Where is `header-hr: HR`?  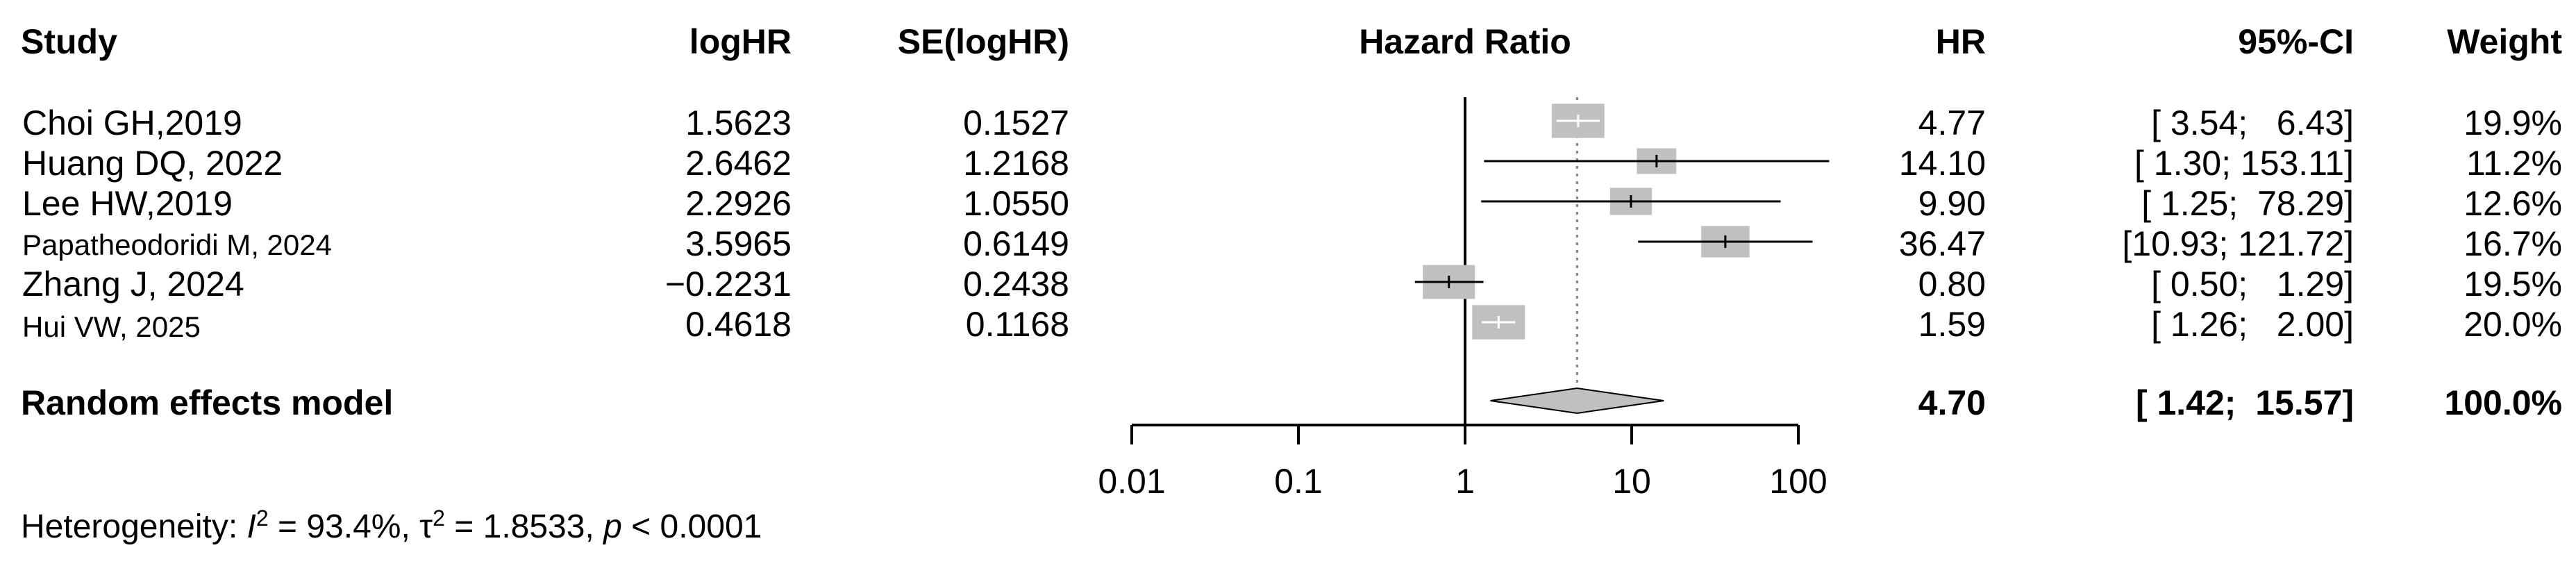
header-hr: HR is located at coordinates (1960, 41).